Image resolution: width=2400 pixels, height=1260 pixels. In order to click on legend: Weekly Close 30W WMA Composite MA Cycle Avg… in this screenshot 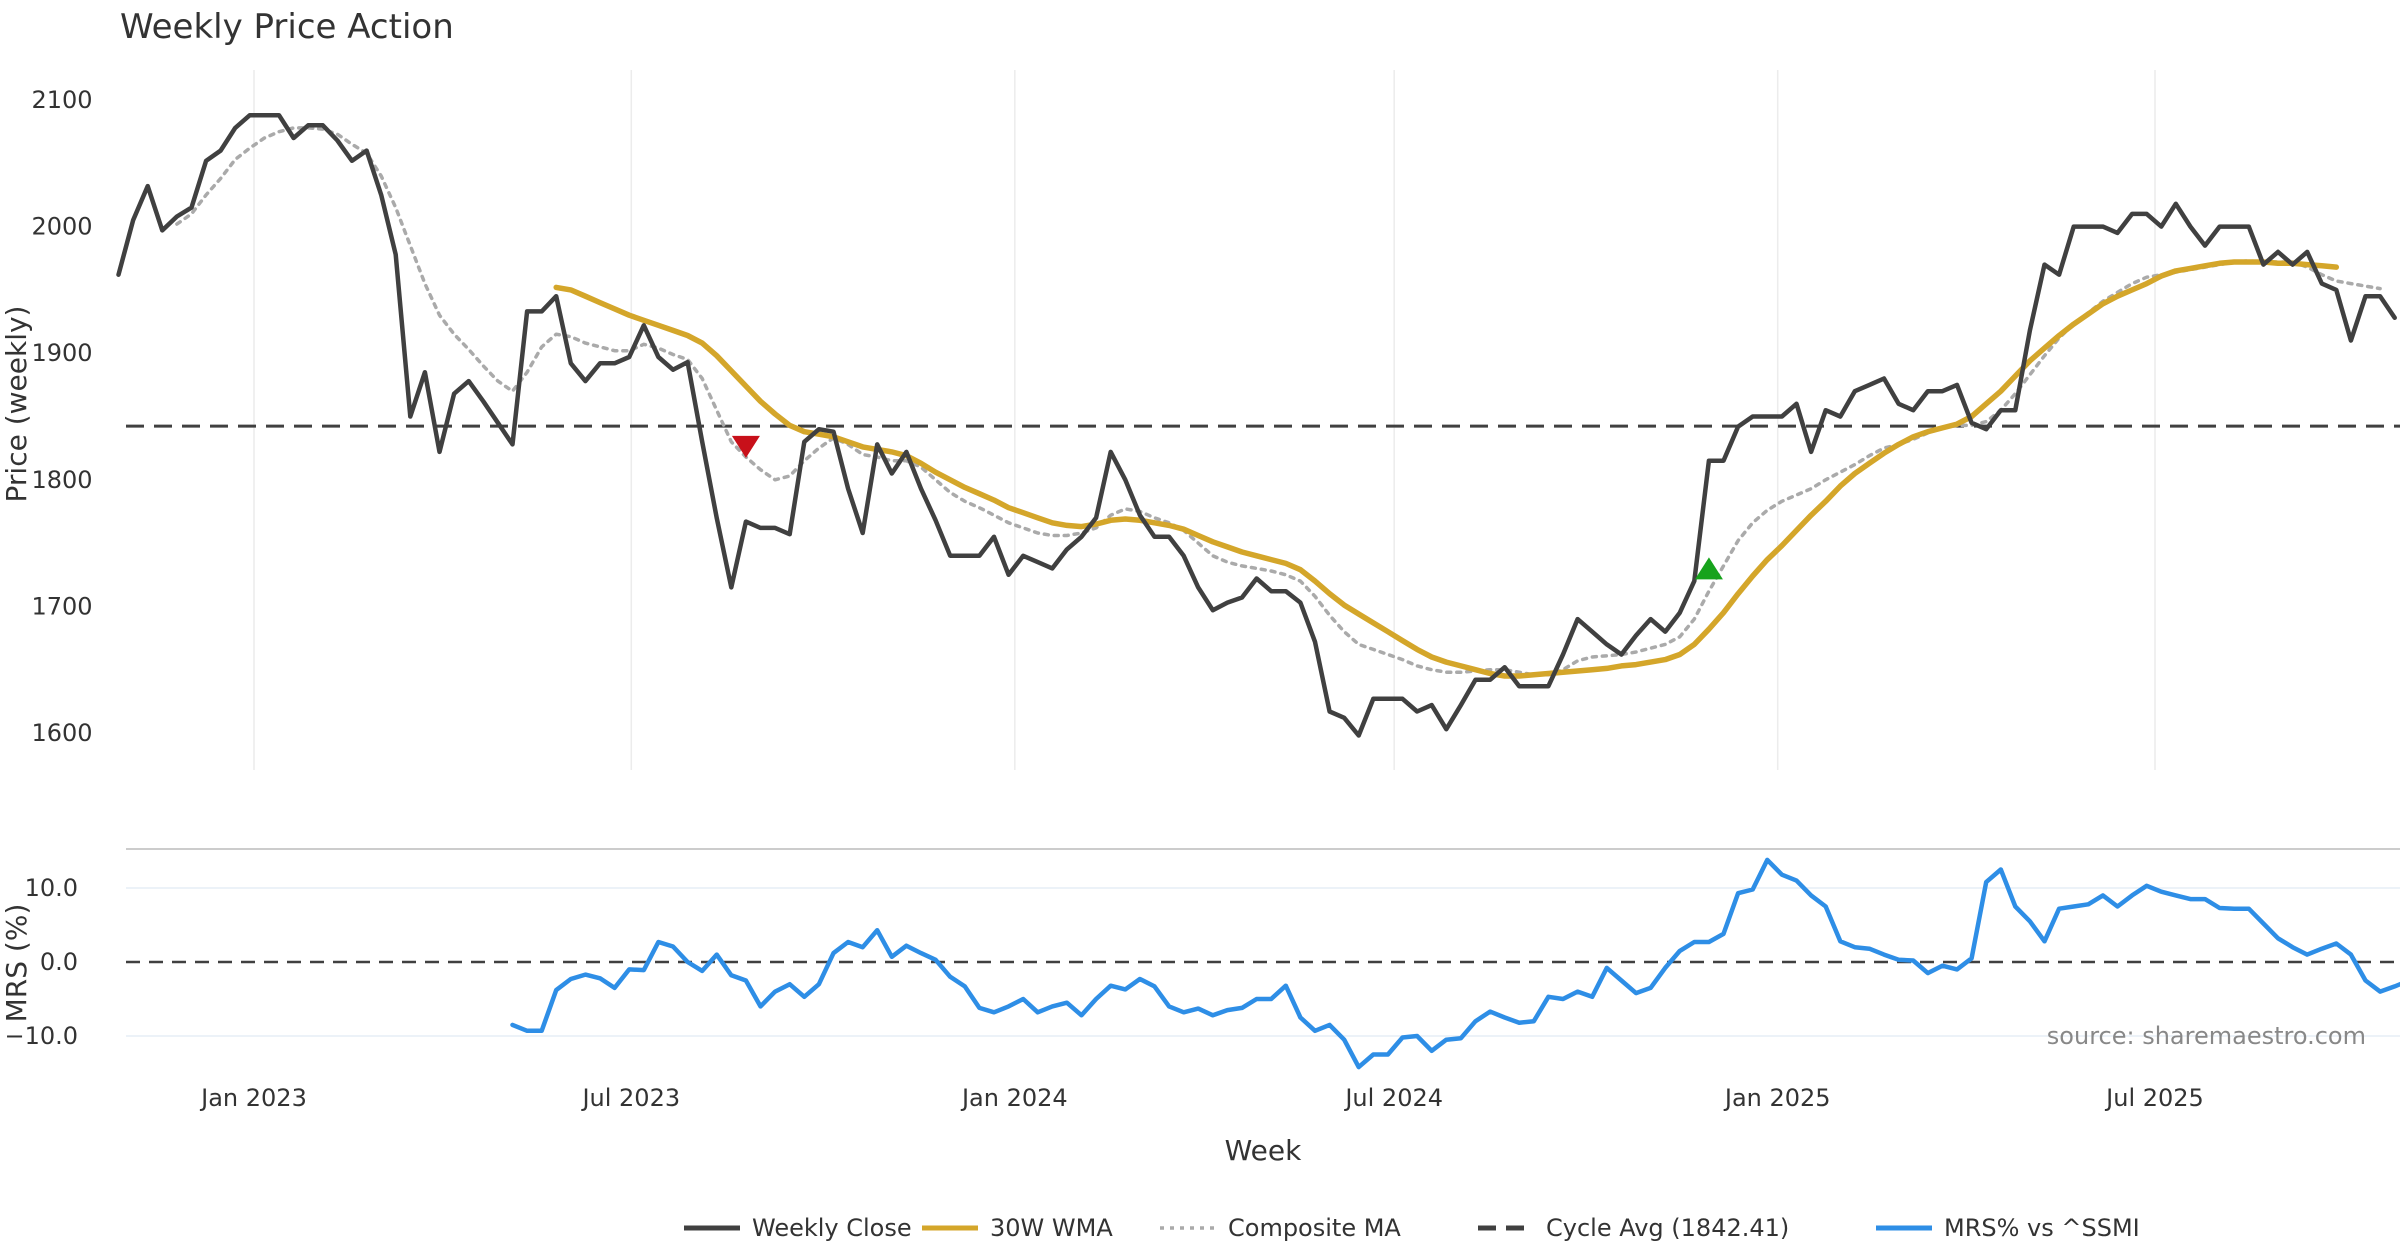, I will do `click(1412, 1228)`.